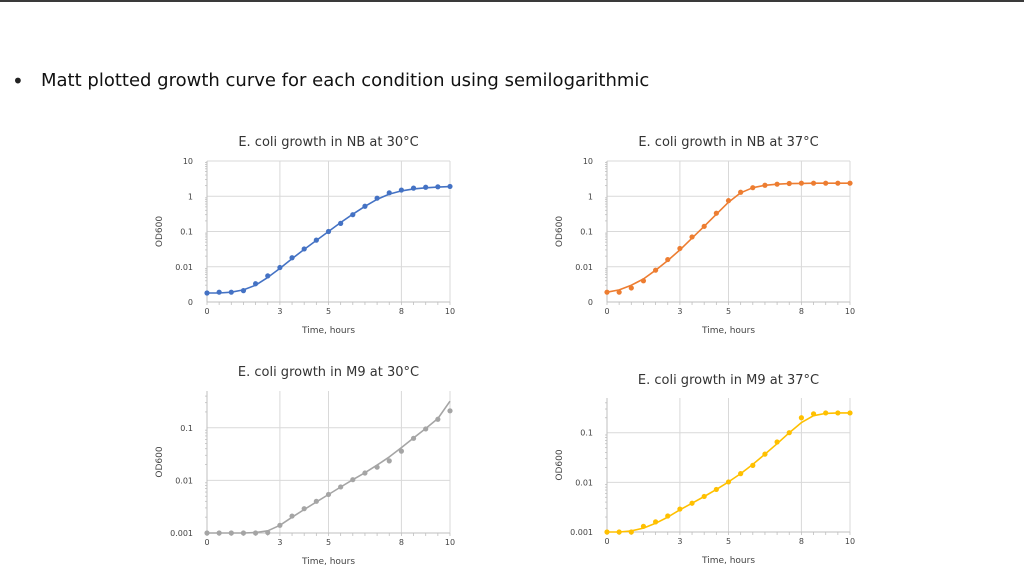 The image size is (1024, 577). I want to click on nb-30c-x-tick-label: 8, so click(401, 311).